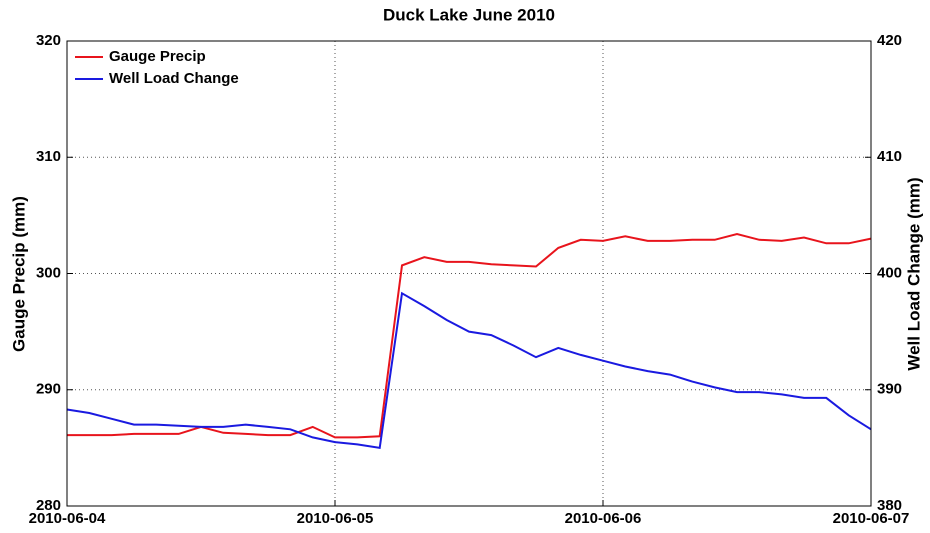 The width and height of the screenshot is (930, 533). What do you see at coordinates (18, 274) in the screenshot?
I see `y-axis-label: Gauge Precip (mm)` at bounding box center [18, 274].